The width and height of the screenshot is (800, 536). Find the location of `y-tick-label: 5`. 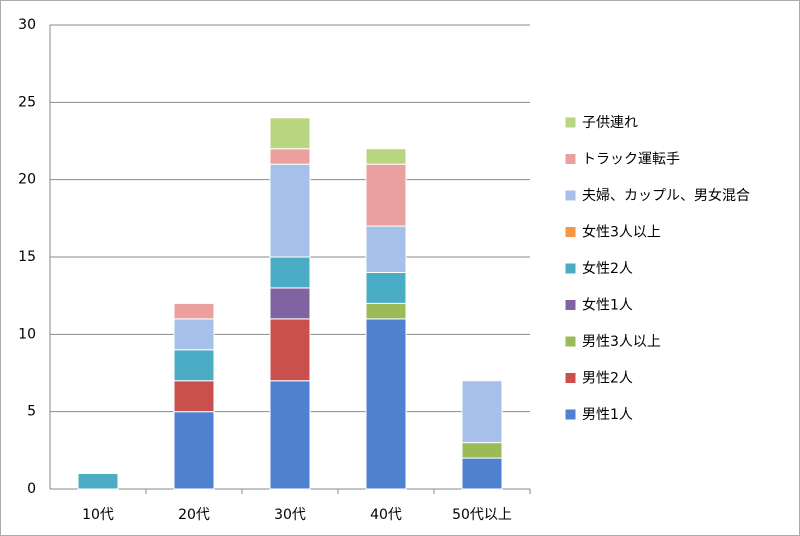

y-tick-label: 5 is located at coordinates (31, 412).